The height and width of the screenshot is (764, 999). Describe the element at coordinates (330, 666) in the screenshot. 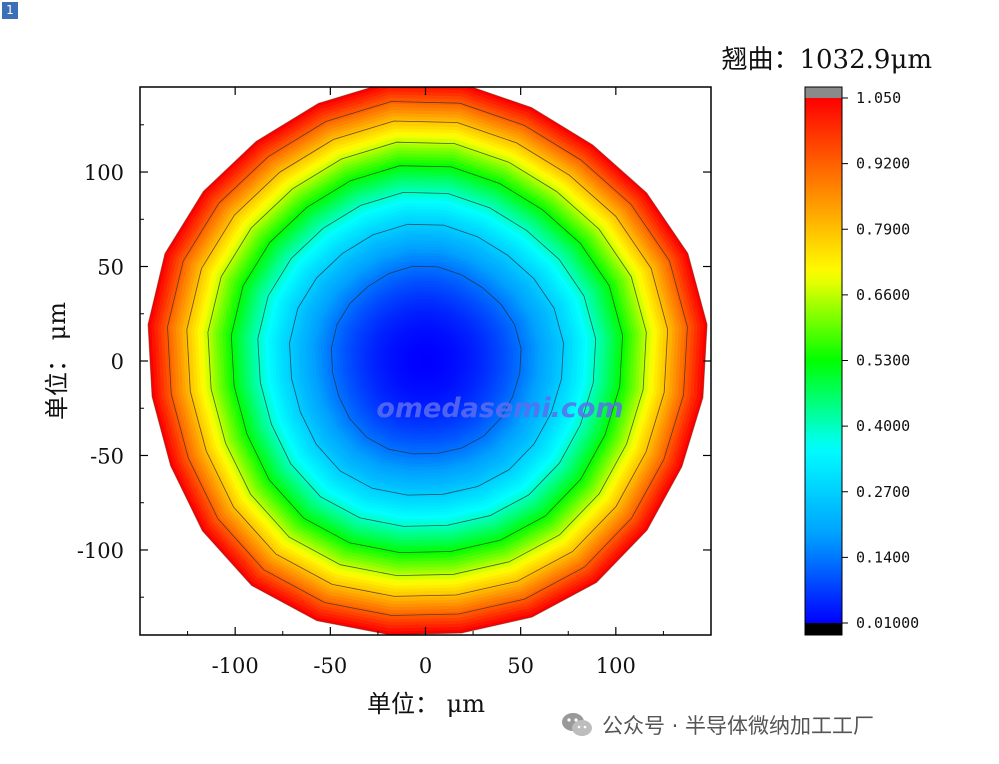

I see `x-tick-label: -50` at that location.